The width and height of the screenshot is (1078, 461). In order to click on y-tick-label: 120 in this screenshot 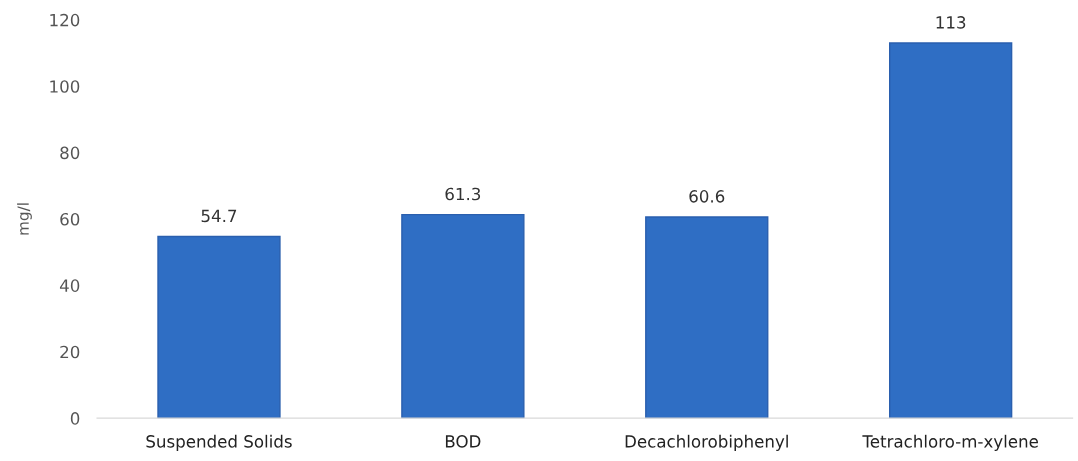, I will do `click(65, 20)`.